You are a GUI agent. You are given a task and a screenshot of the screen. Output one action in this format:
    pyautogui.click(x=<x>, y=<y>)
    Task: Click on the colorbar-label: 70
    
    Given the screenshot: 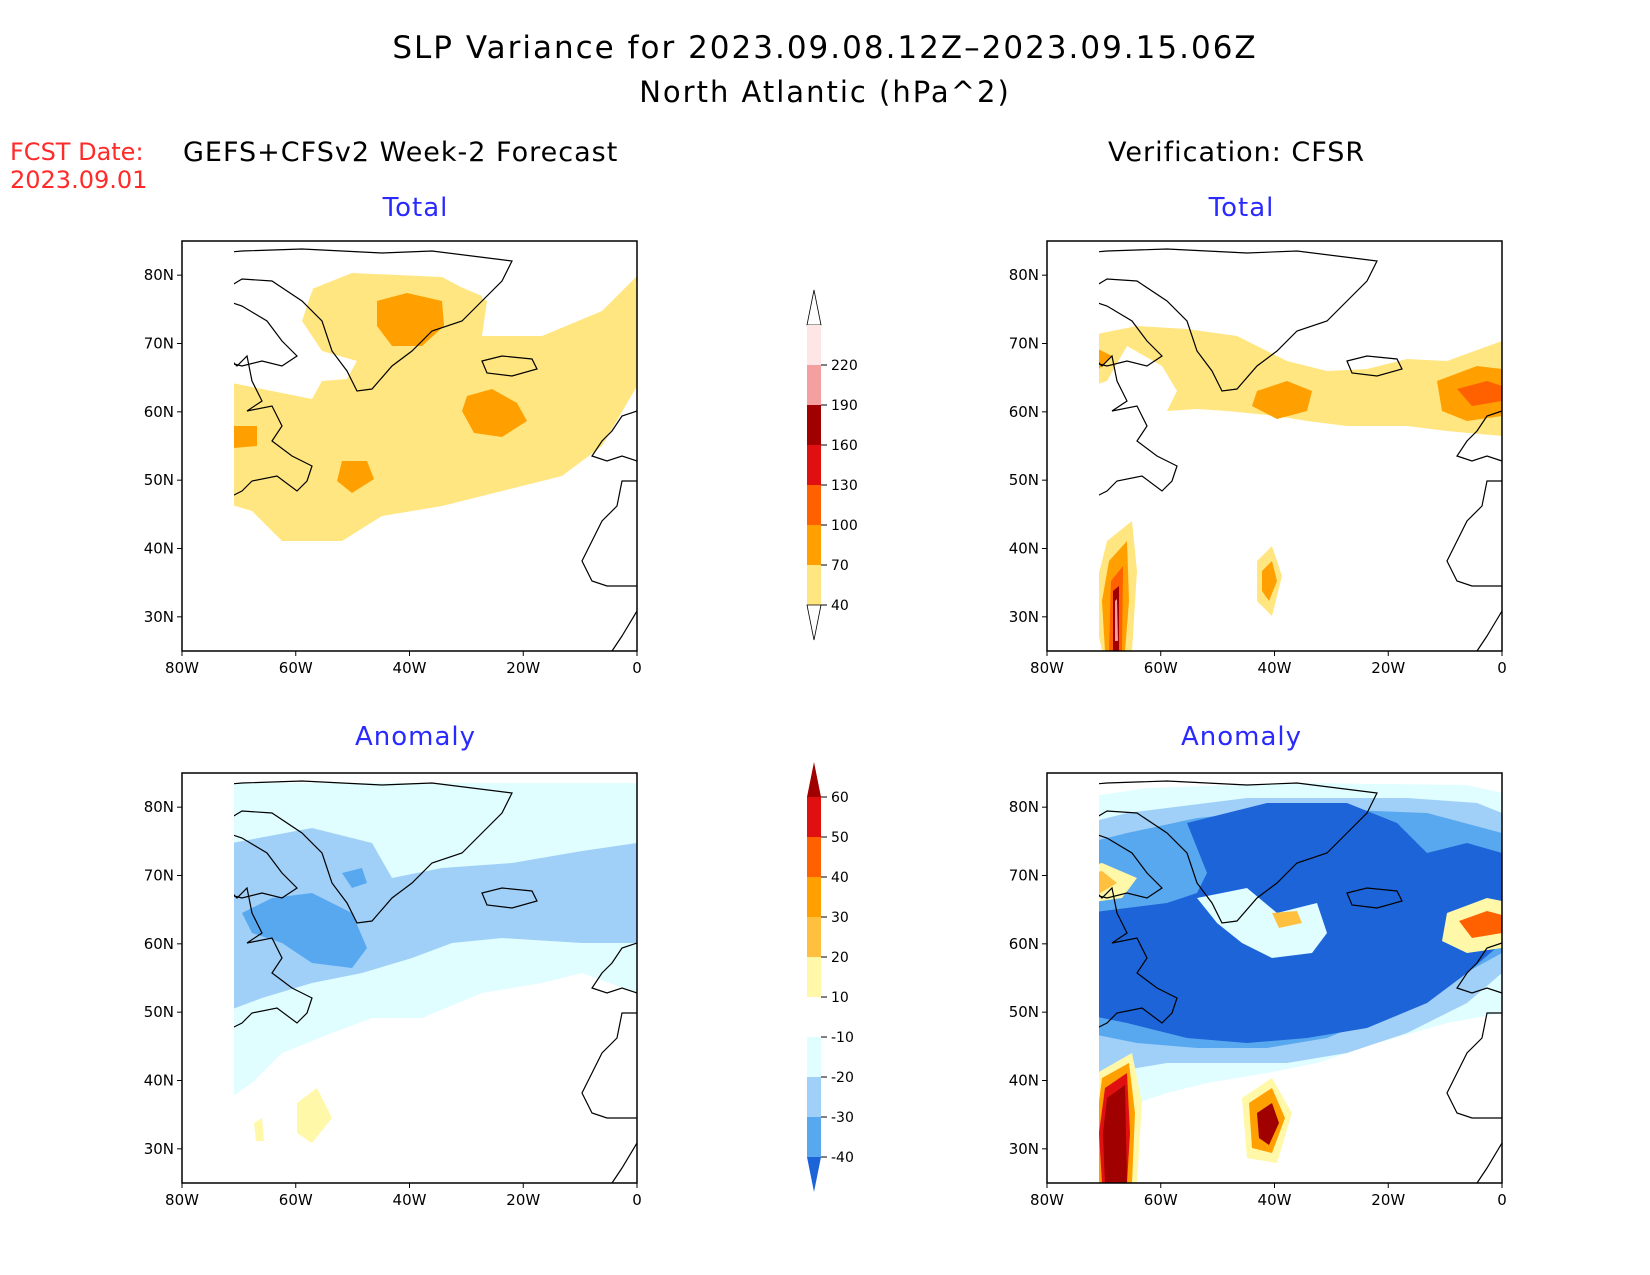 What is the action you would take?
    pyautogui.click(x=840, y=566)
    